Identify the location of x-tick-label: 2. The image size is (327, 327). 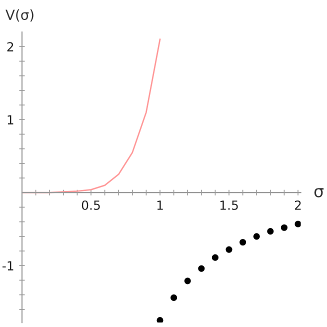
(297, 205).